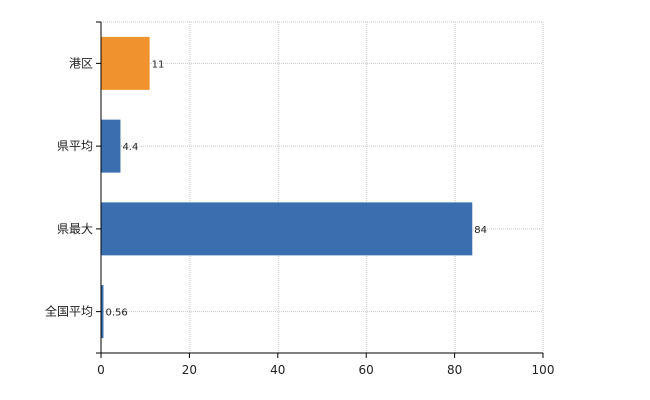 This screenshot has width=650, height=400. I want to click on data-label-2: 84, so click(480, 230).